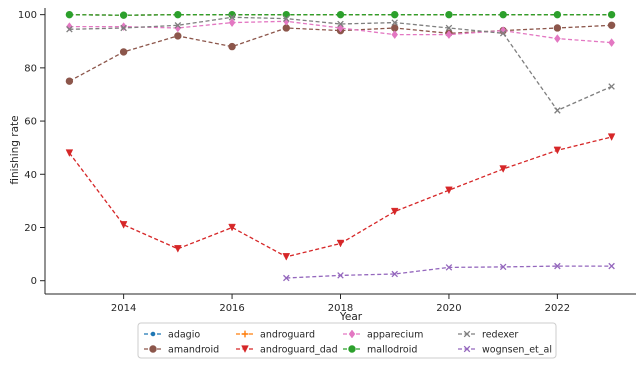 The height and width of the screenshot is (365, 642). I want to click on legend-label: androguard_dad, so click(299, 350).